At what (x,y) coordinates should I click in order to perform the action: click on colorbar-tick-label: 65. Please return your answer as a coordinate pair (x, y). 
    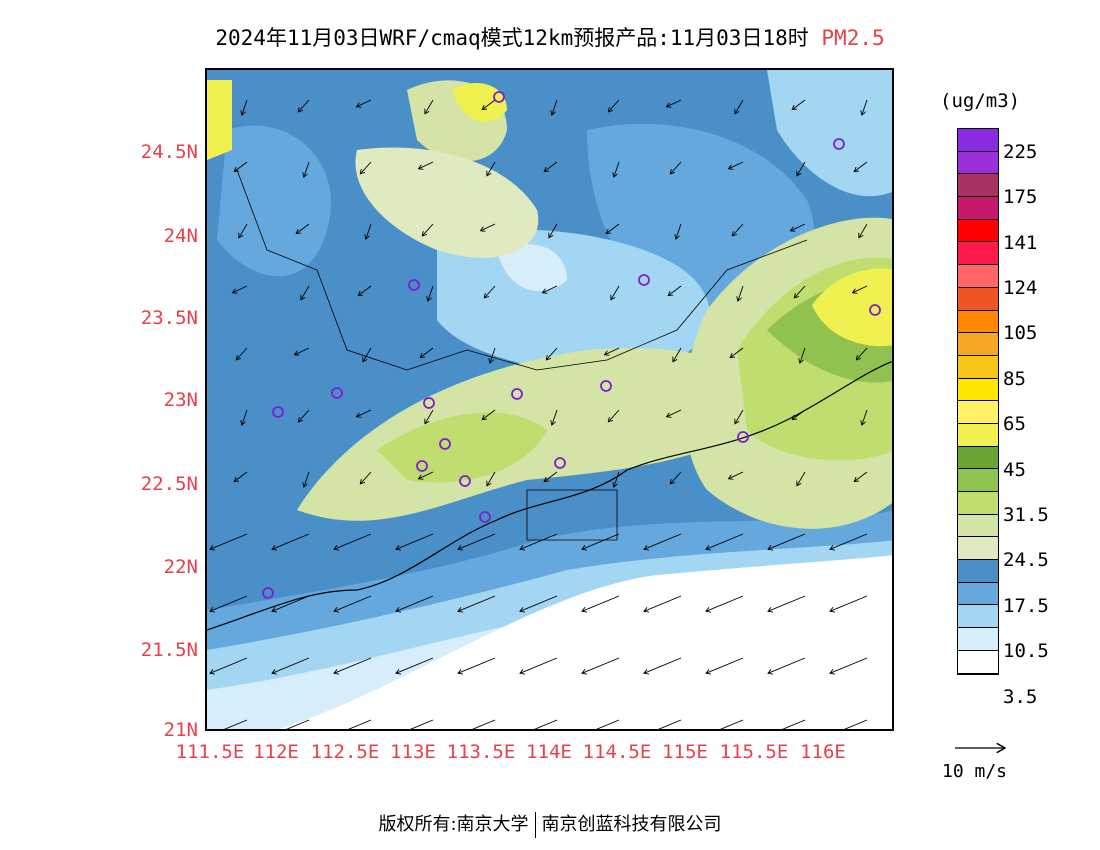
    Looking at the image, I should click on (1014, 424).